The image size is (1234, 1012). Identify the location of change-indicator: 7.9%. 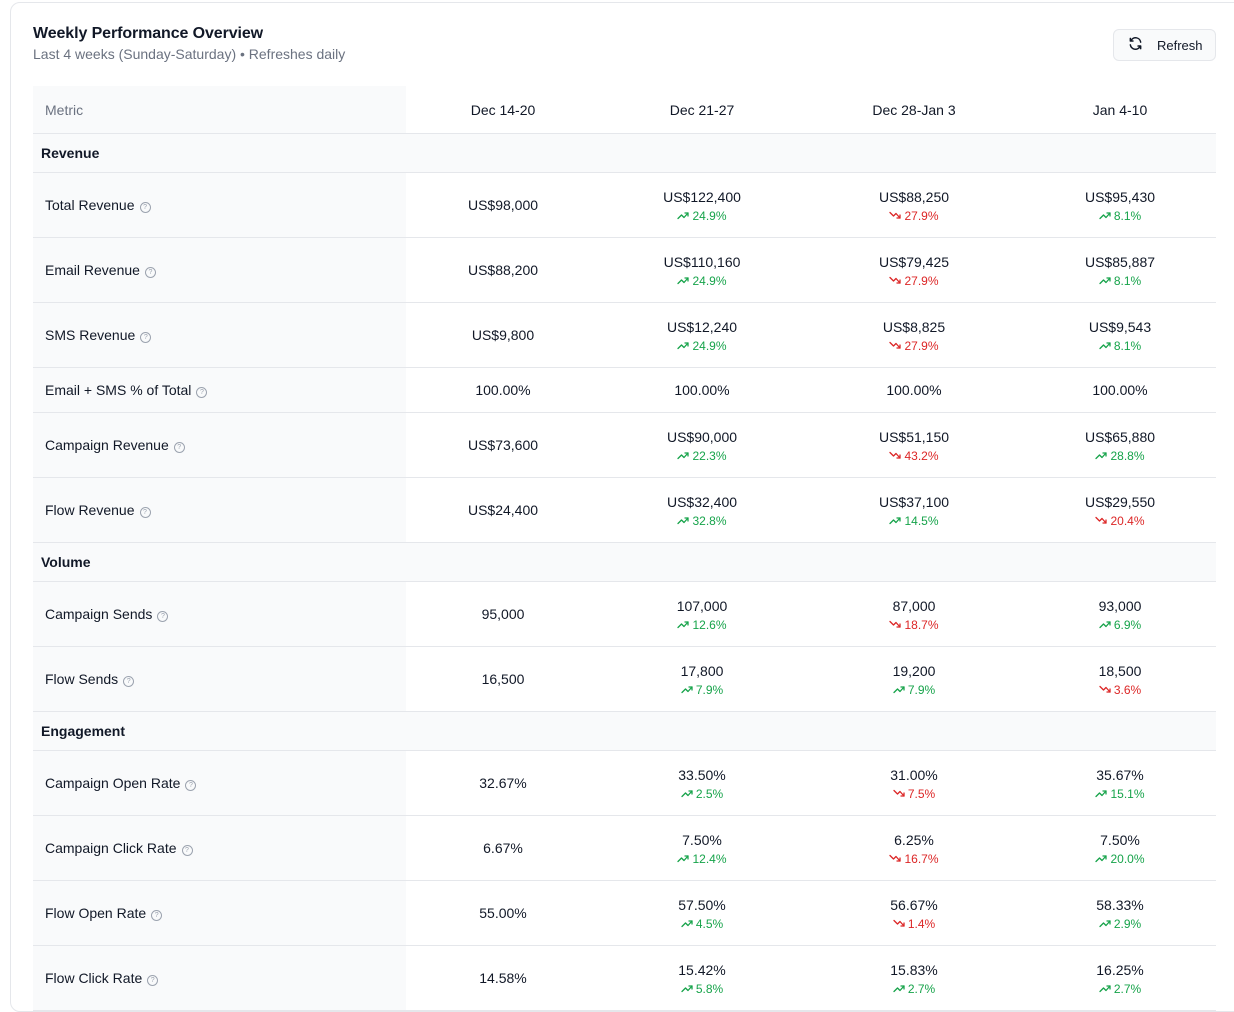
(914, 690).